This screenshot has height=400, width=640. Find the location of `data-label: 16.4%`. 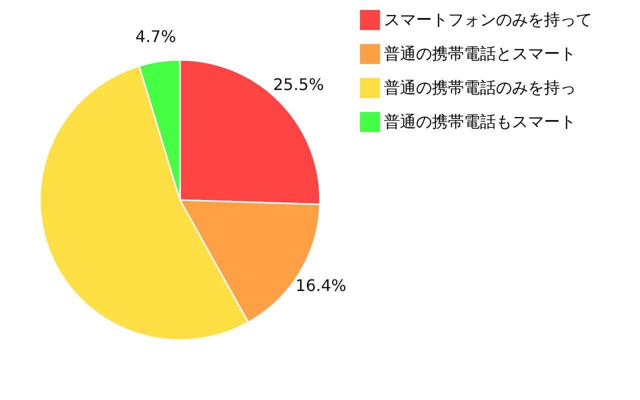

data-label: 16.4% is located at coordinates (321, 285).